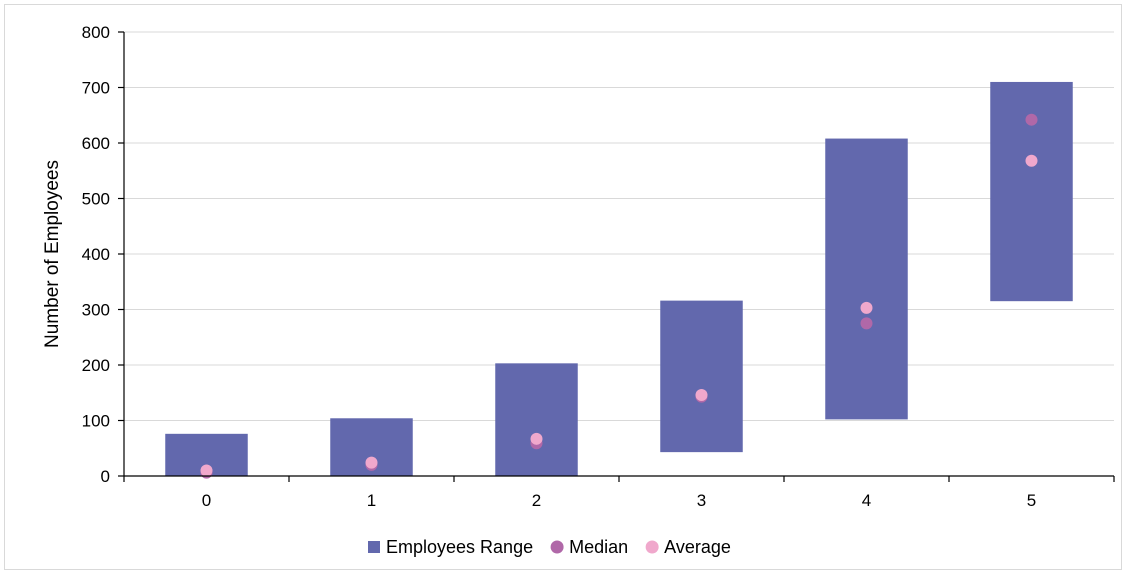  I want to click on y-tick-label: 500, so click(96, 199).